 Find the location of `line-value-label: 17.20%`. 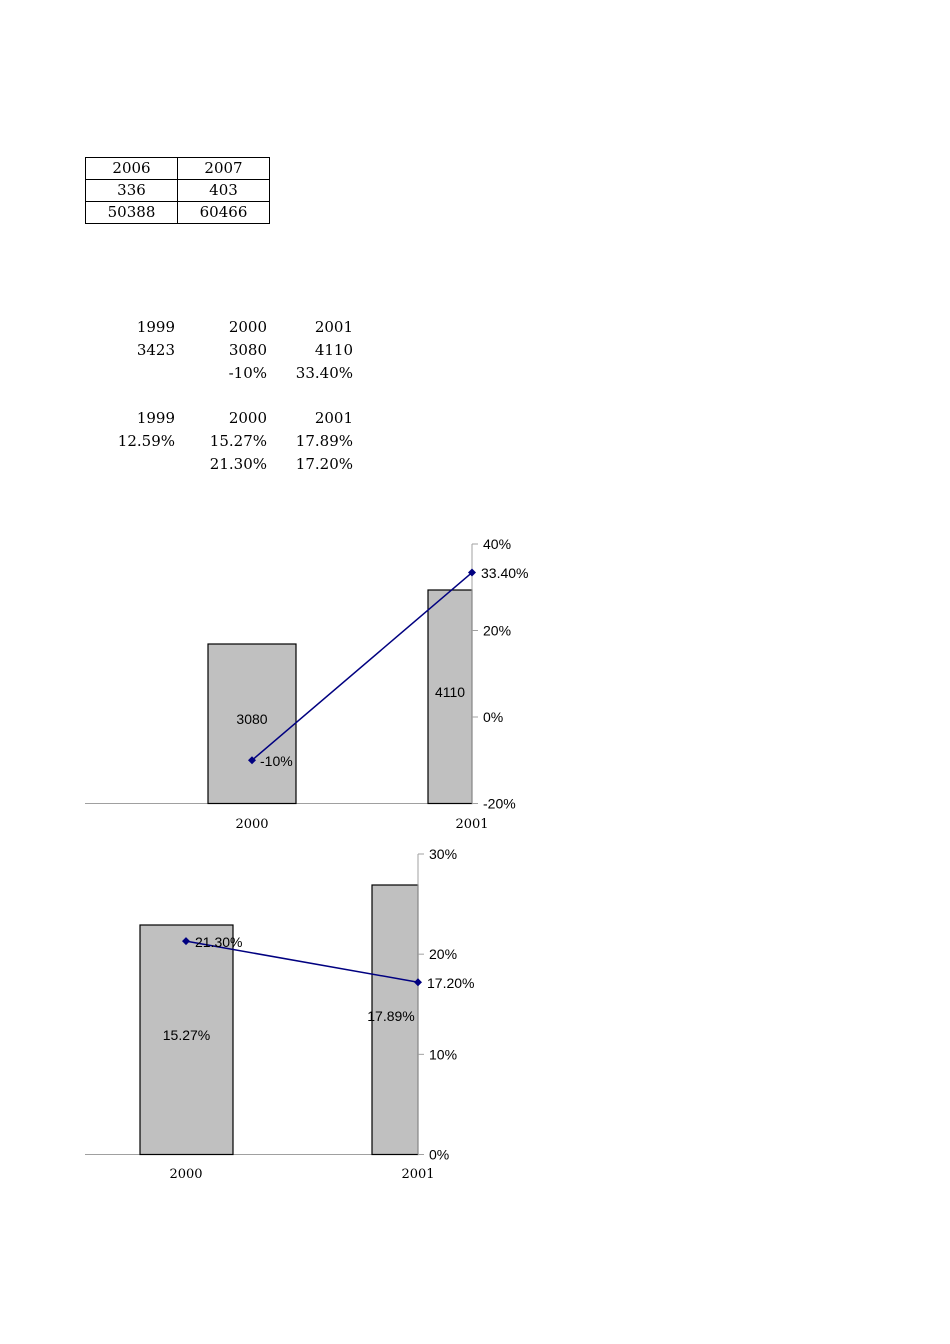

line-value-label: 17.20% is located at coordinates (450, 983).